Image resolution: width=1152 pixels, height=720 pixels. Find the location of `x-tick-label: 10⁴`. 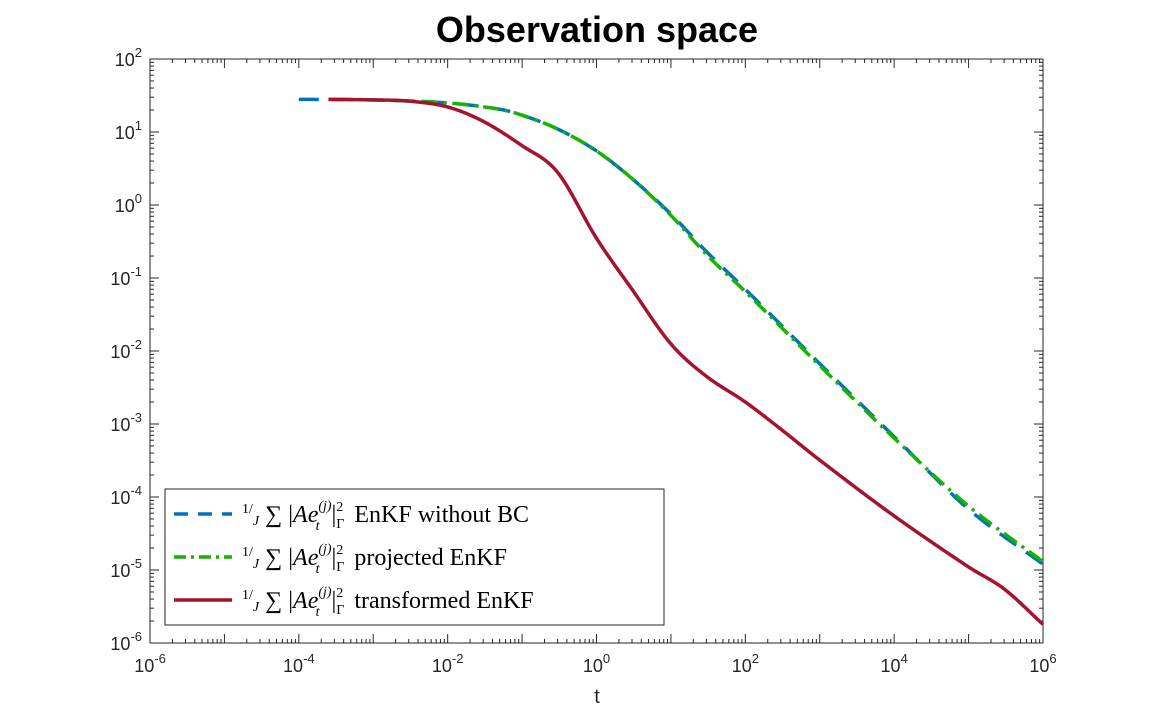

x-tick-label: 10⁴ is located at coordinates (894, 663).